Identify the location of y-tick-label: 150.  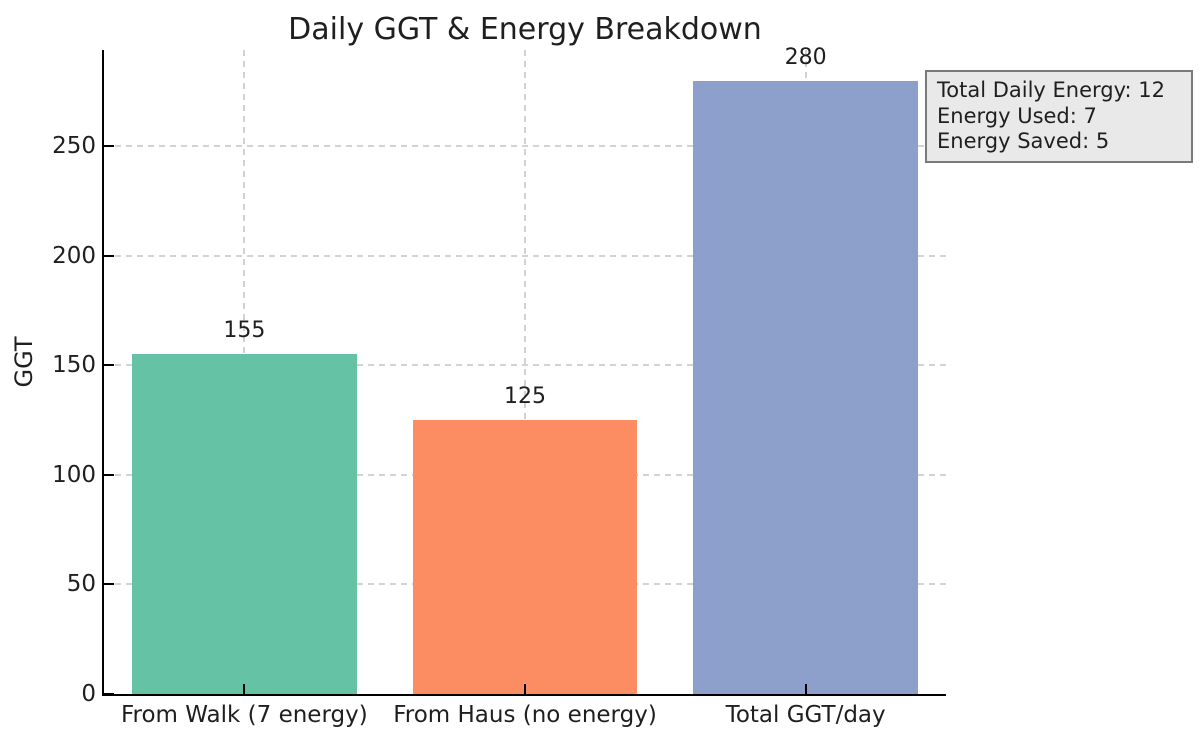
(74, 365).